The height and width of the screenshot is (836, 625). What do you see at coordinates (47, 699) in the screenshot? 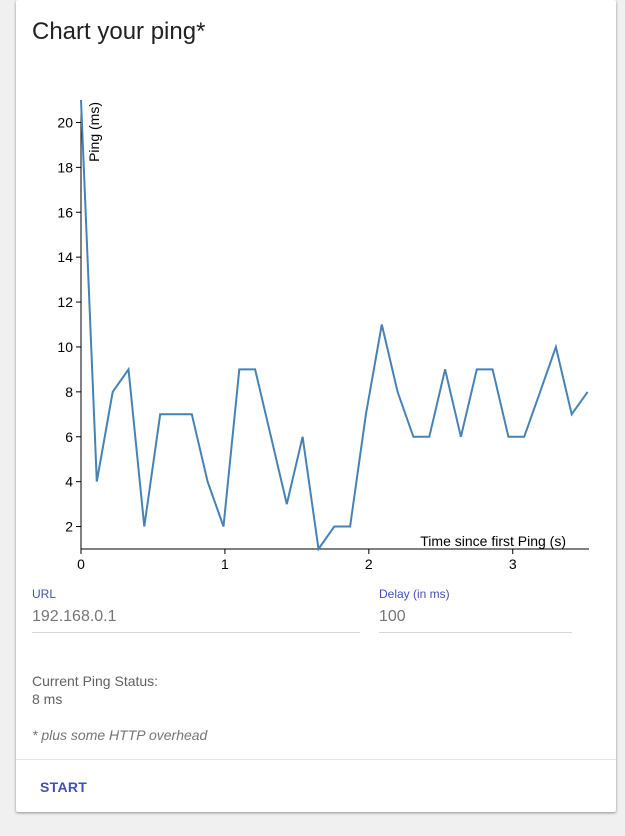
I see `ping-status-value: 8 ms` at bounding box center [47, 699].